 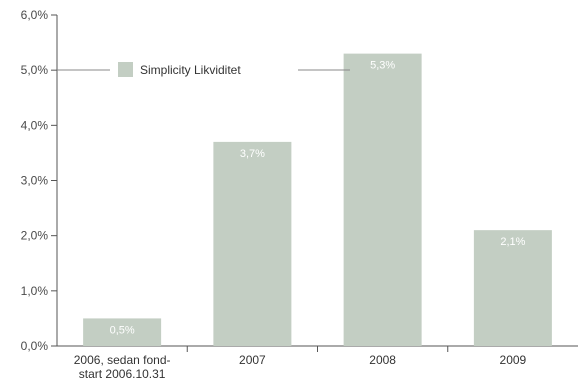 What do you see at coordinates (252, 360) in the screenshot?
I see `x-category-label: 2007` at bounding box center [252, 360].